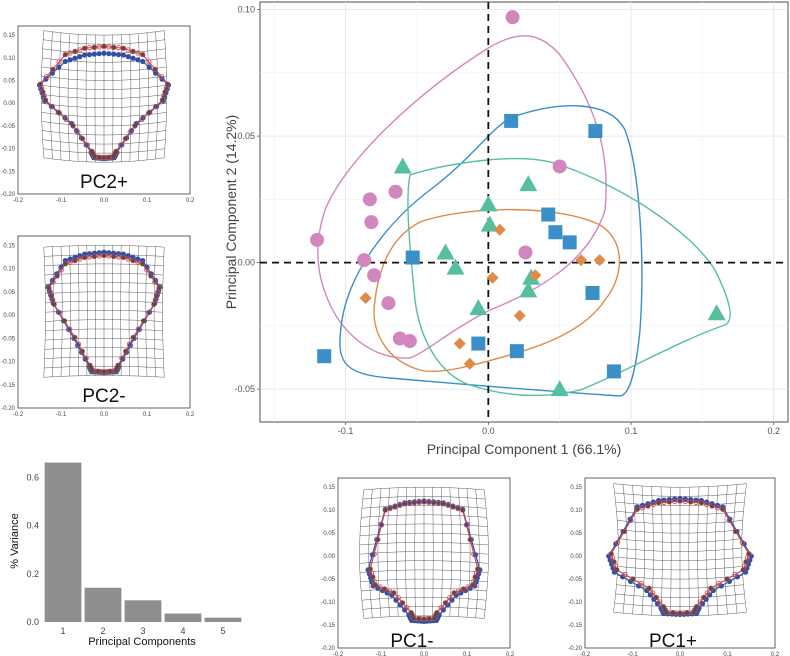 The height and width of the screenshot is (656, 790). What do you see at coordinates (246, 136) in the screenshot?
I see `y-tick-label: 0.05` at bounding box center [246, 136].